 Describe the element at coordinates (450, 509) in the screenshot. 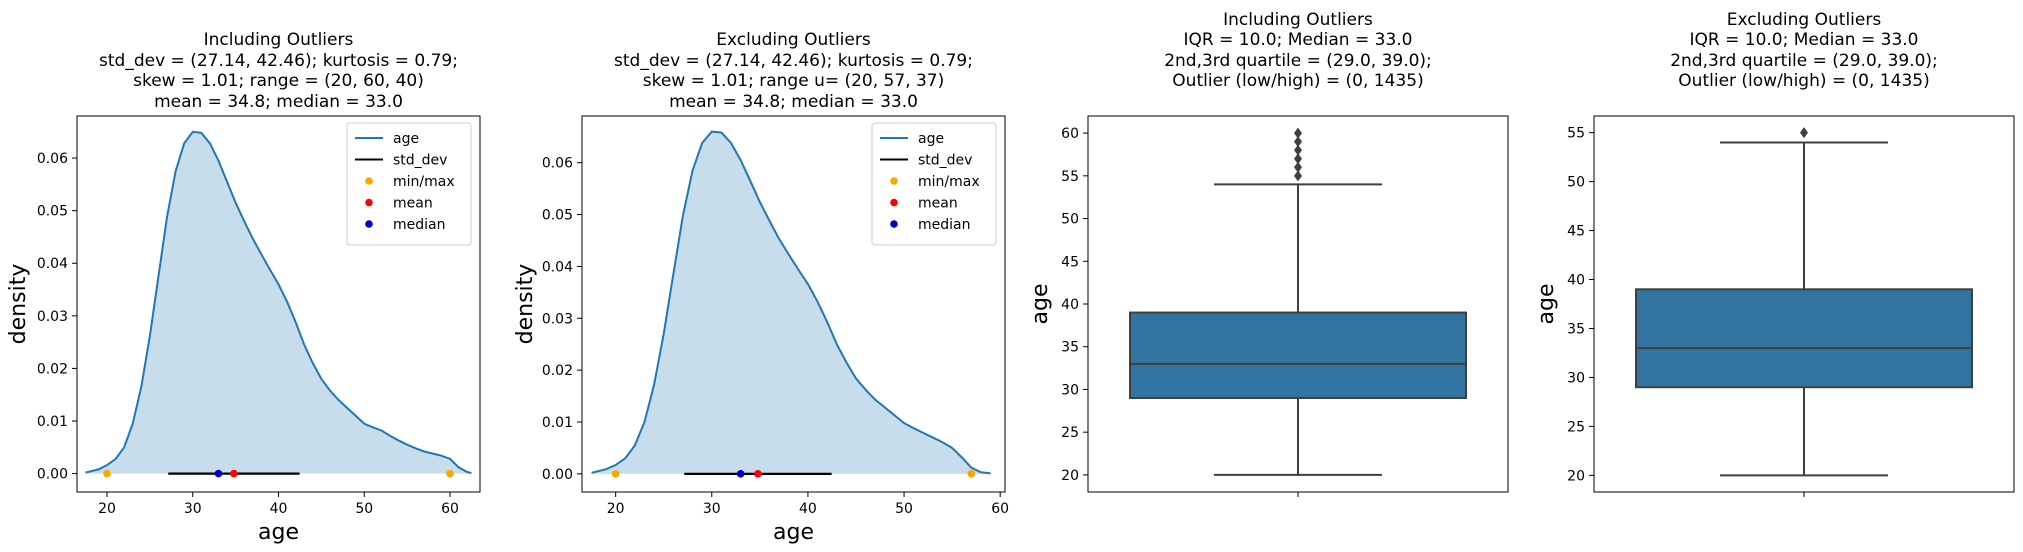

I see `x-tick-label: 60` at that location.